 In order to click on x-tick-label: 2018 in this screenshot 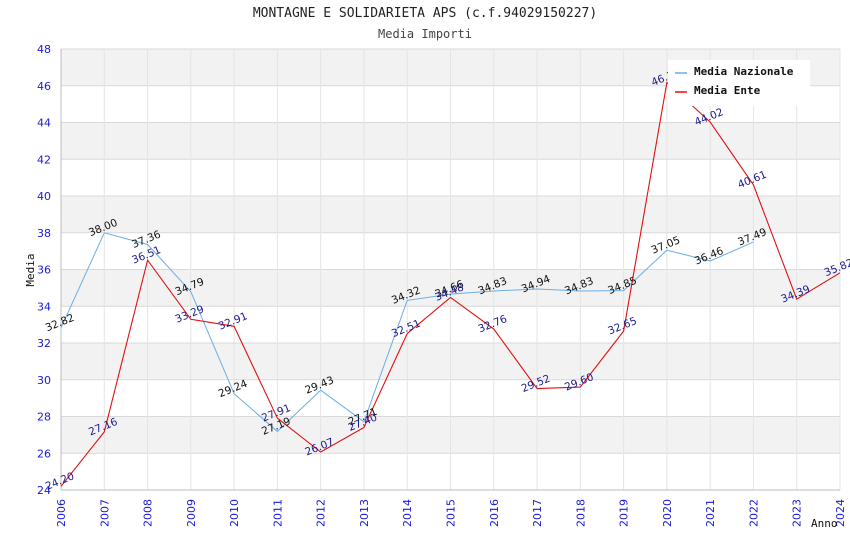, I will do `click(580, 513)`.